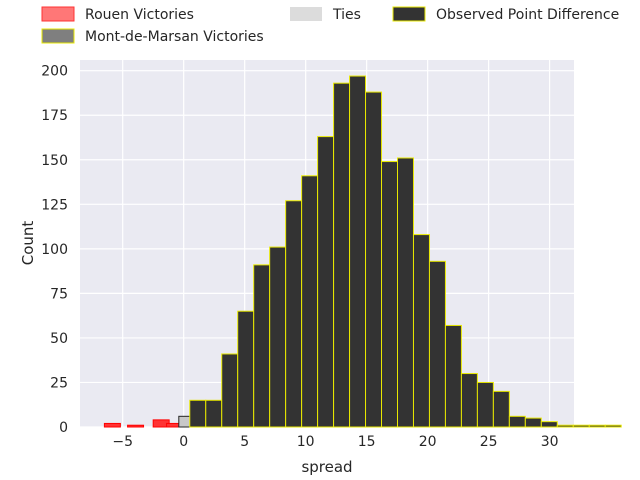 The image size is (640, 480). Describe the element at coordinates (54, 205) in the screenshot. I see `y-tick-label: 125` at that location.